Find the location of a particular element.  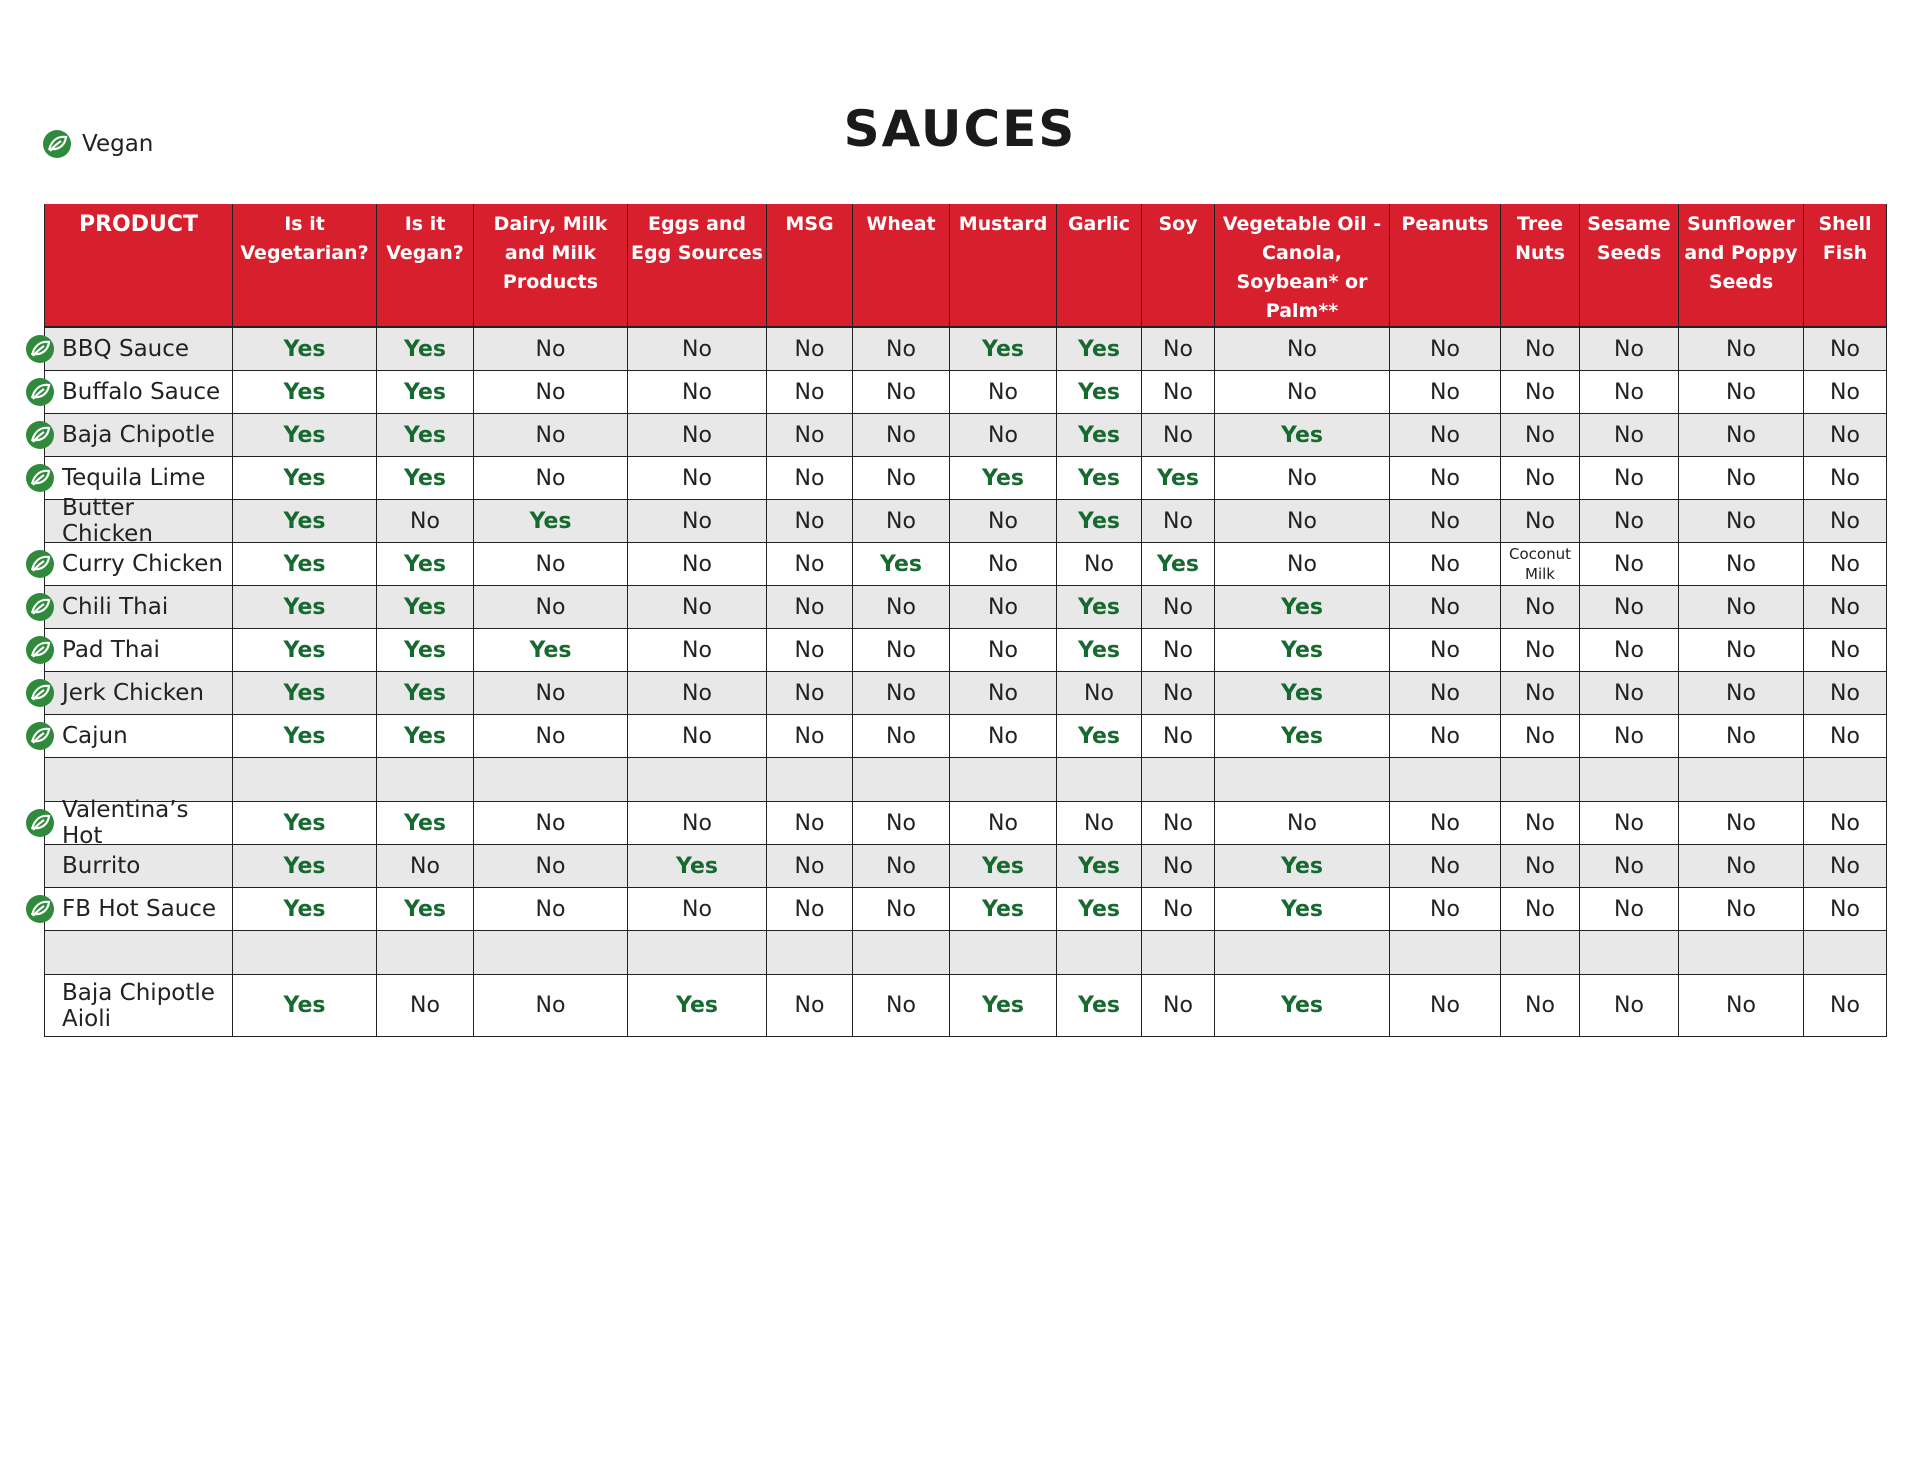

product-cell: Jerk Chicken is located at coordinates (129, 693).